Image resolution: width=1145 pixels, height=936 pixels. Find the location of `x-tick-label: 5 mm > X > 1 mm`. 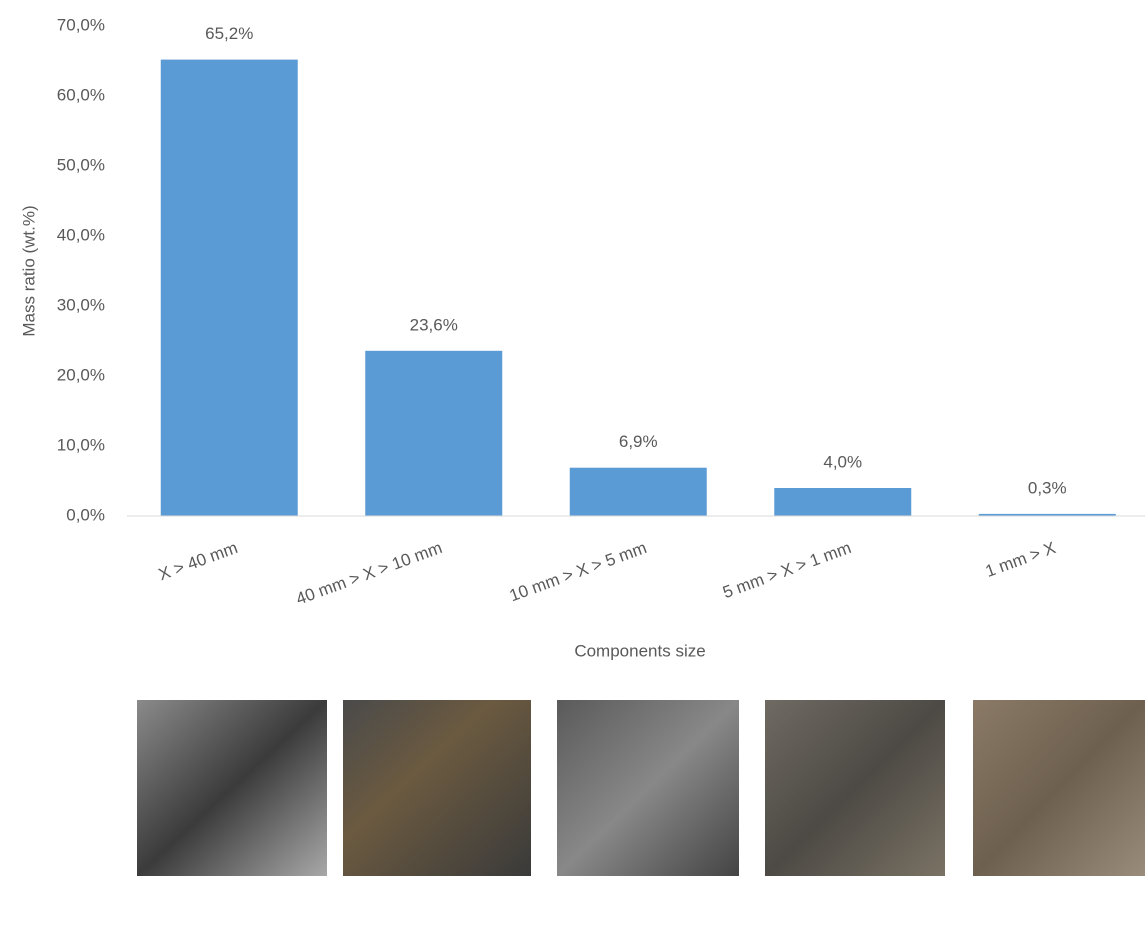

x-tick-label: 5 mm > X > 1 mm is located at coordinates (786, 570).